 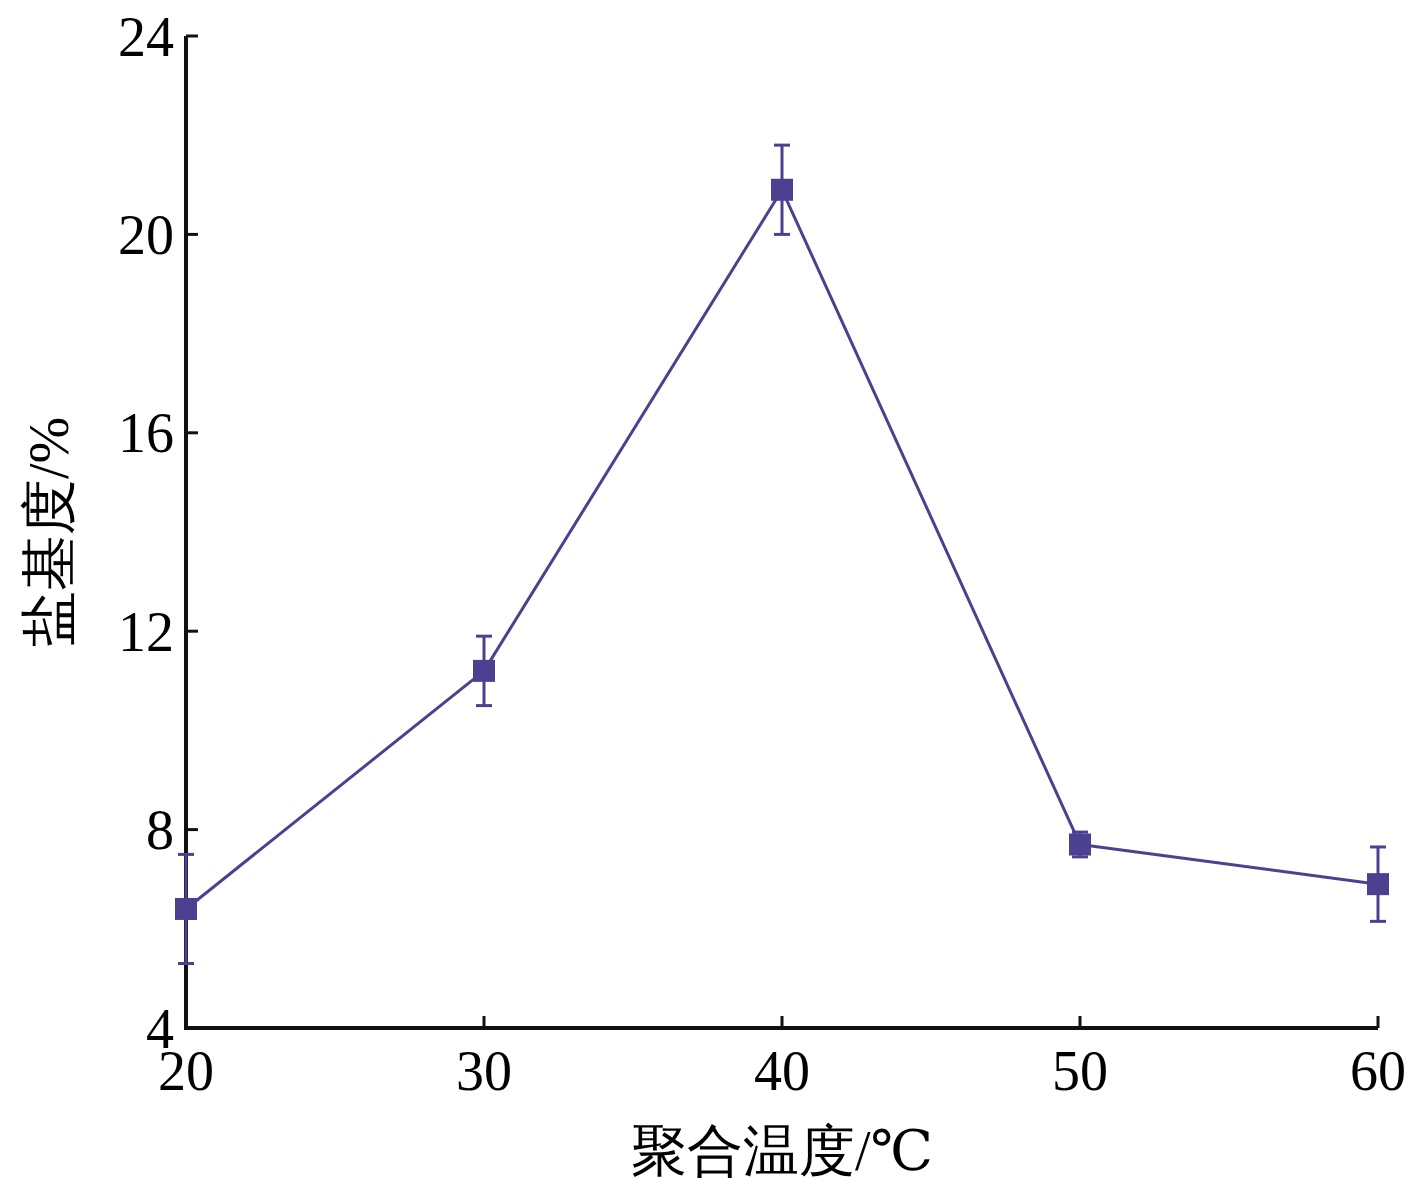 What do you see at coordinates (146, 631) in the screenshot?
I see `y-tick-label: 12` at bounding box center [146, 631].